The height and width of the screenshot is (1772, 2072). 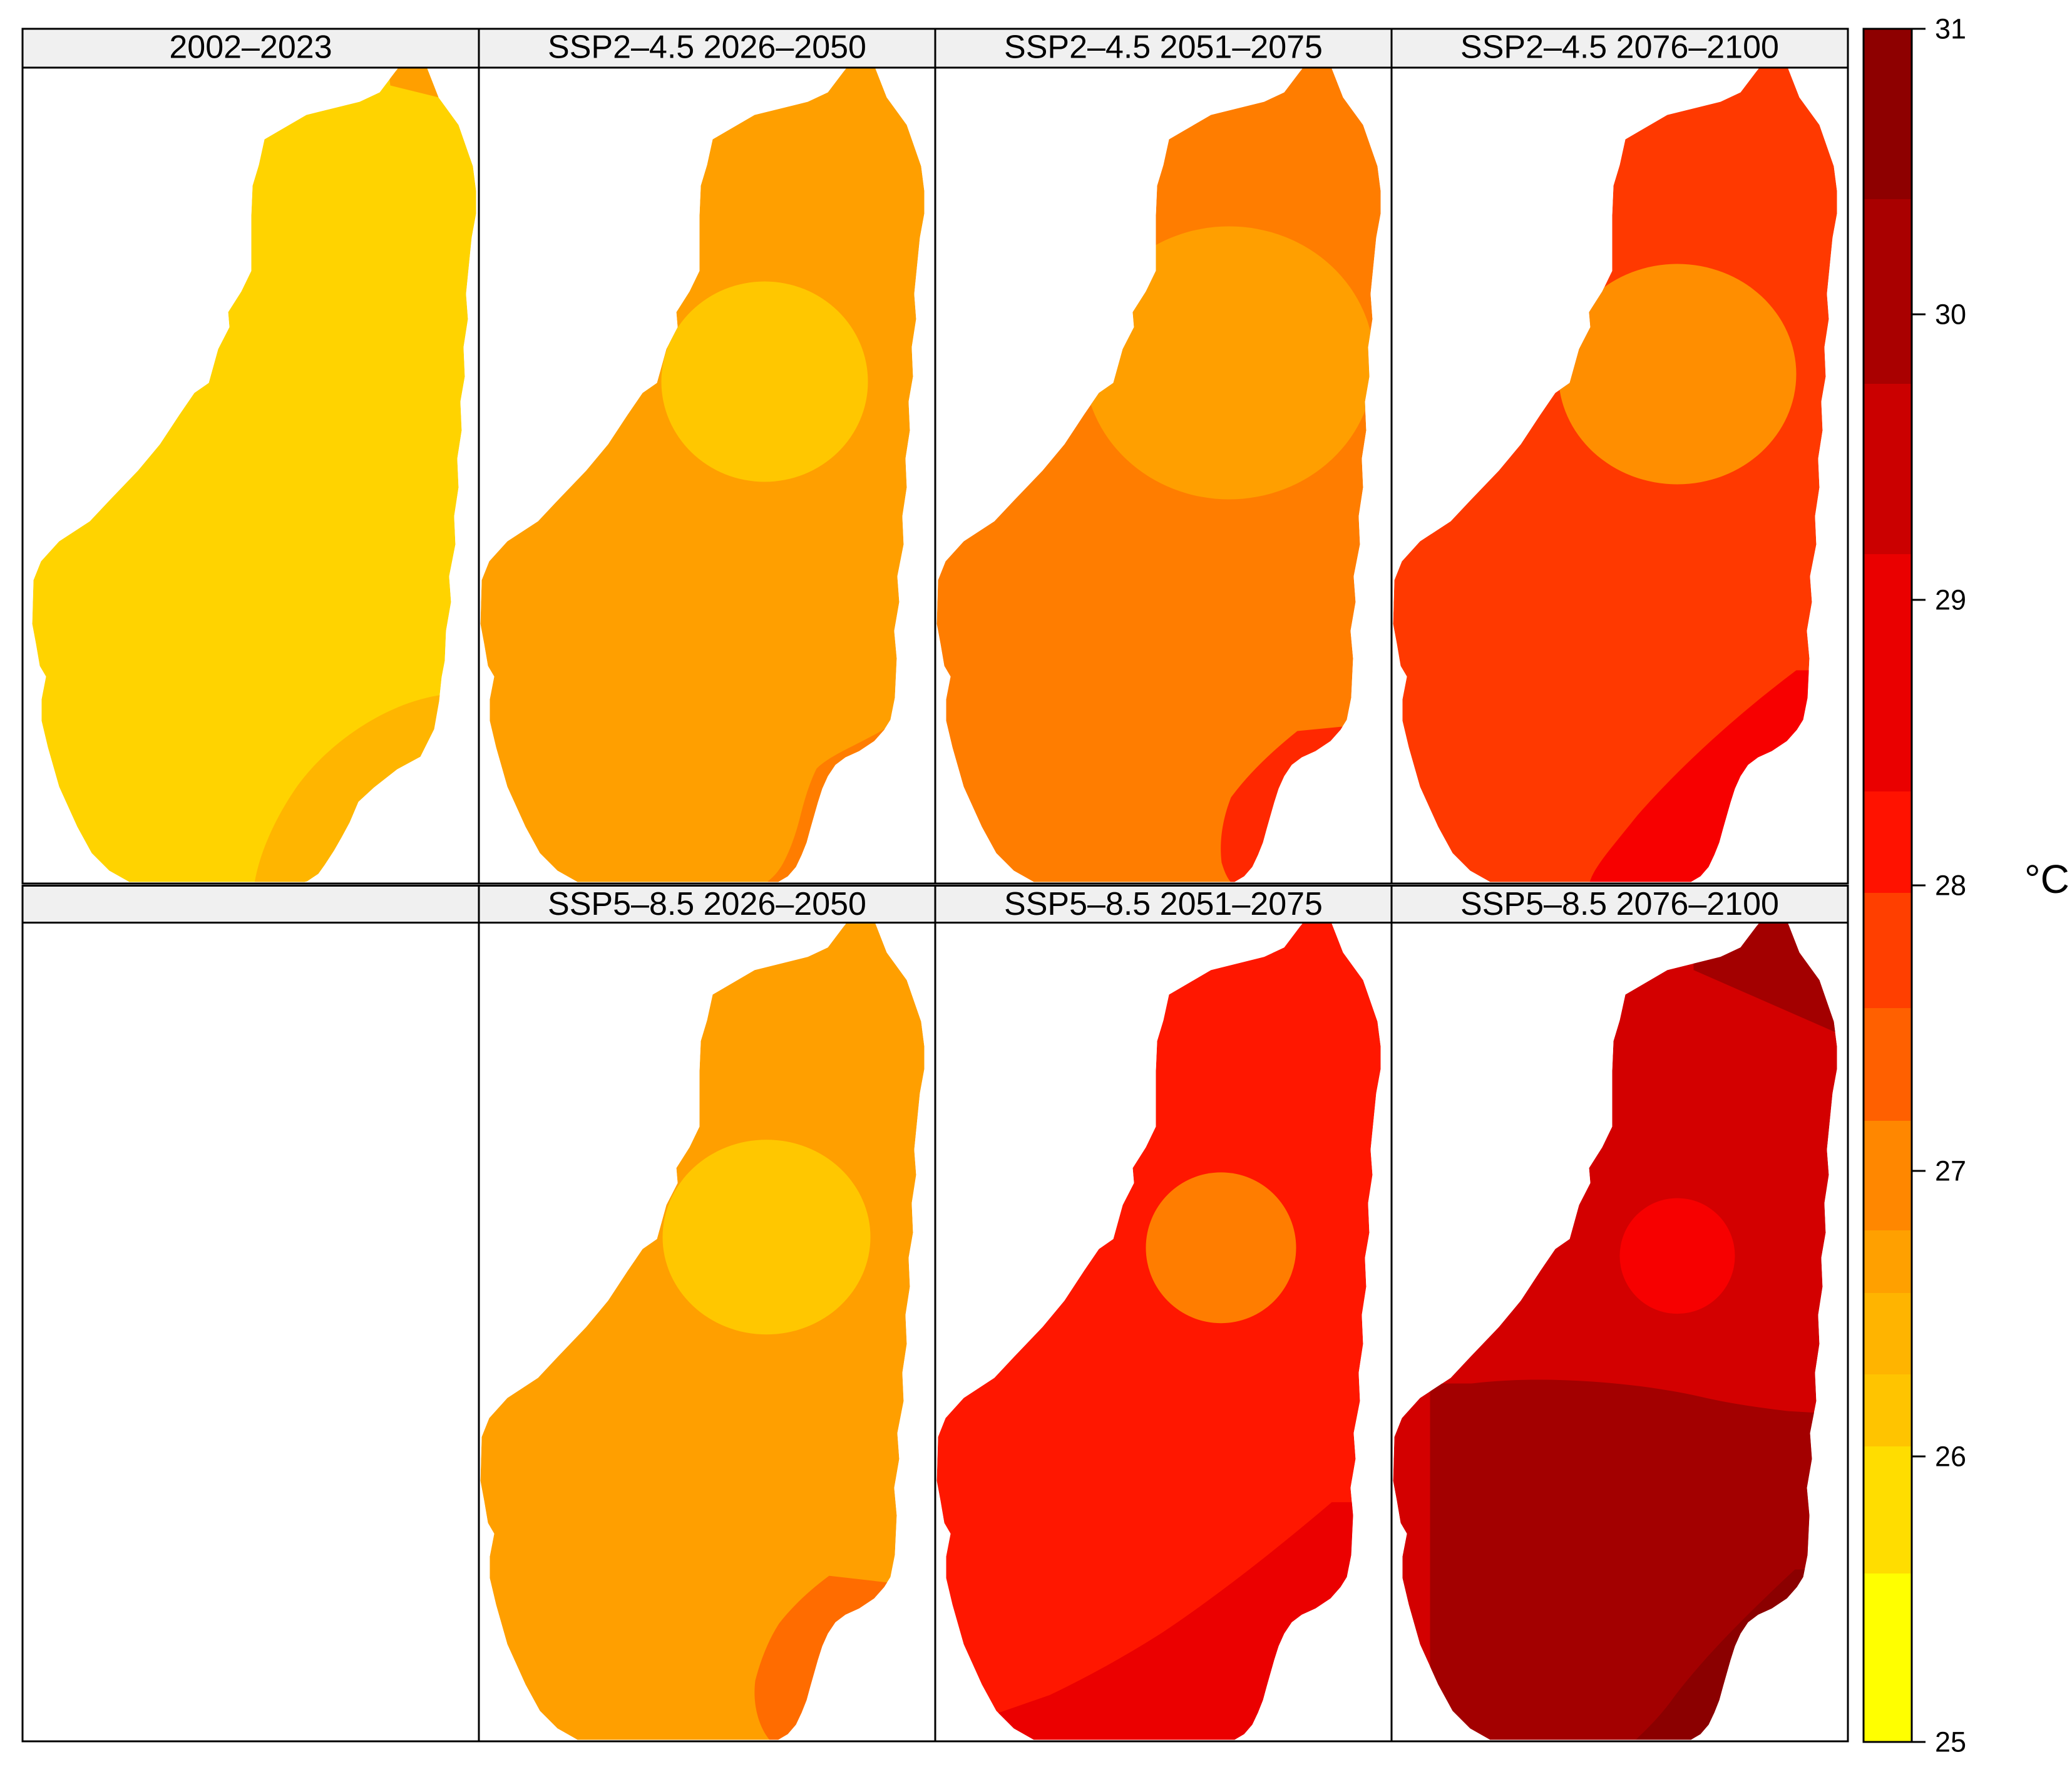 What do you see at coordinates (1619, 47) in the screenshot?
I see `svg-text: SSP2–4.5 2076–2100` at bounding box center [1619, 47].